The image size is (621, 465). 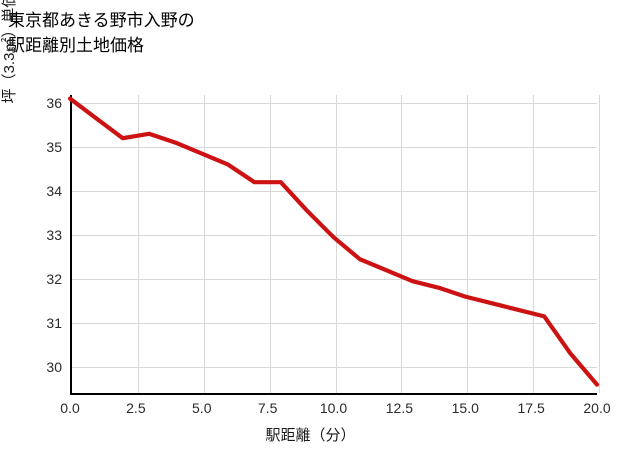 I want to click on x-tick-label: 20.0, so click(x=597, y=408).